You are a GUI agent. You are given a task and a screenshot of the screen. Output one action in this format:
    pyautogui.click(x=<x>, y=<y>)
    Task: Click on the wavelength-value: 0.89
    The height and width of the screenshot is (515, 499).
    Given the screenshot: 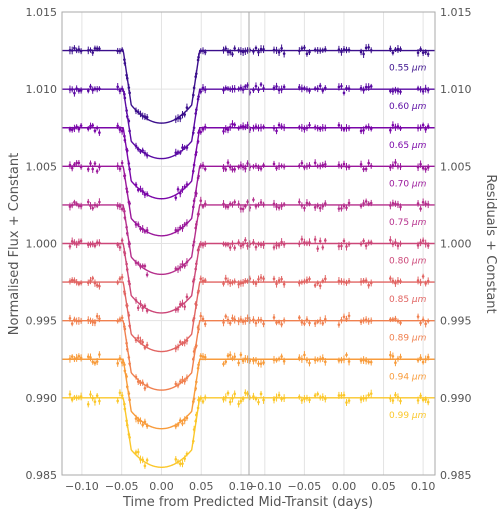 What is the action you would take?
    pyautogui.click(x=400, y=339)
    